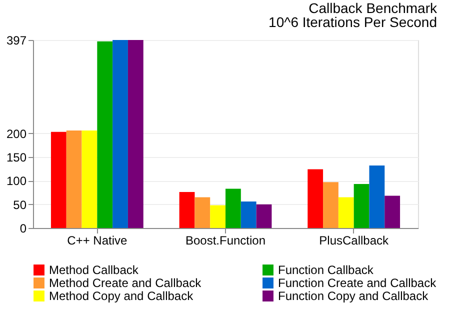 This screenshot has height=314, width=474. I want to click on y-tick-label: 100, so click(16, 181).